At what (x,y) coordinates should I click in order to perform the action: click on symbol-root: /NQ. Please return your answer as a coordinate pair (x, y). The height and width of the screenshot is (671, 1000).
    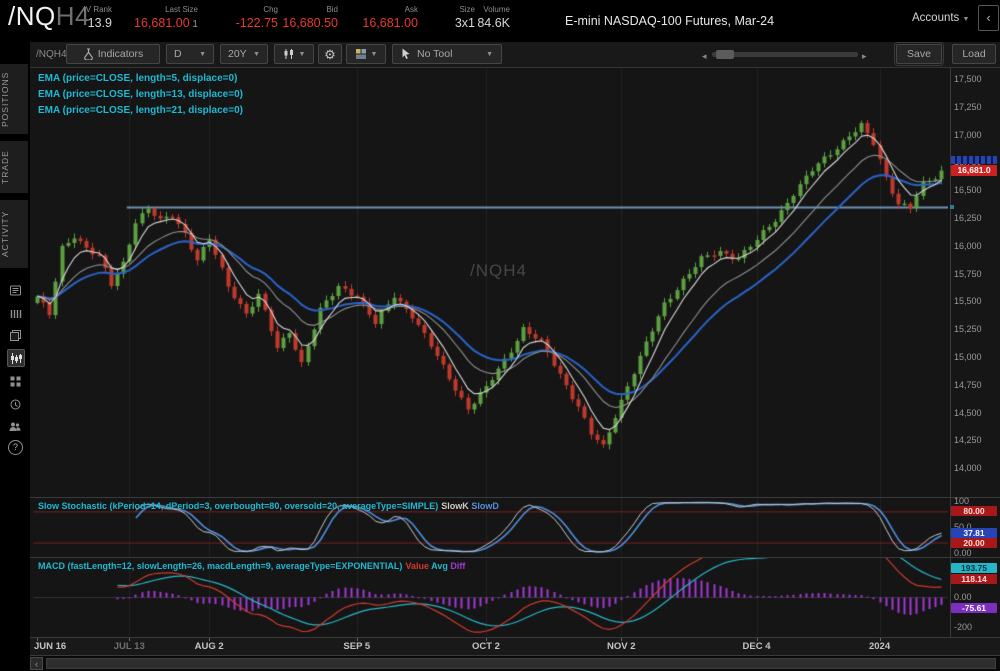
    Looking at the image, I should click on (32, 16).